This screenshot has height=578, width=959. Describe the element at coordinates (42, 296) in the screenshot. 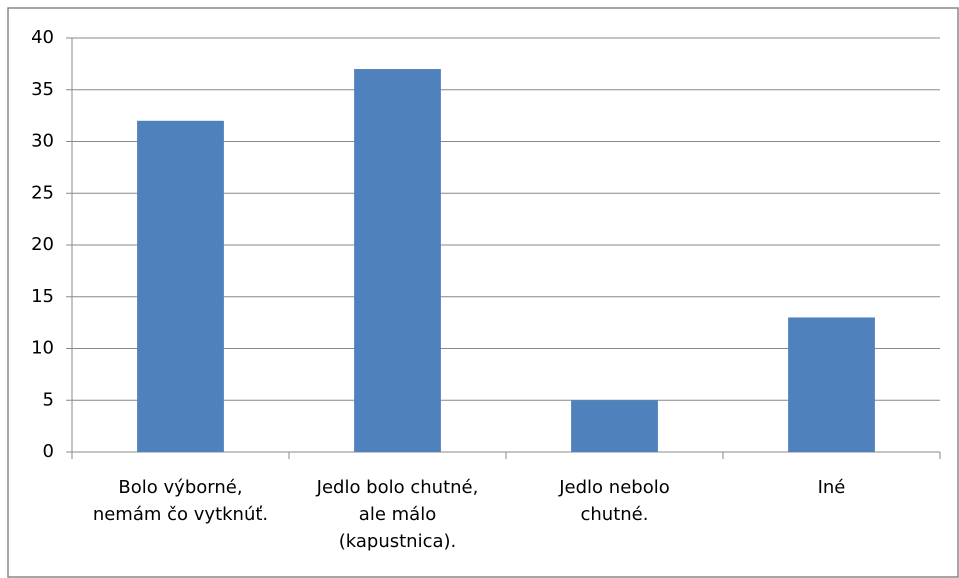

I see `y-tick-label: 15` at that location.